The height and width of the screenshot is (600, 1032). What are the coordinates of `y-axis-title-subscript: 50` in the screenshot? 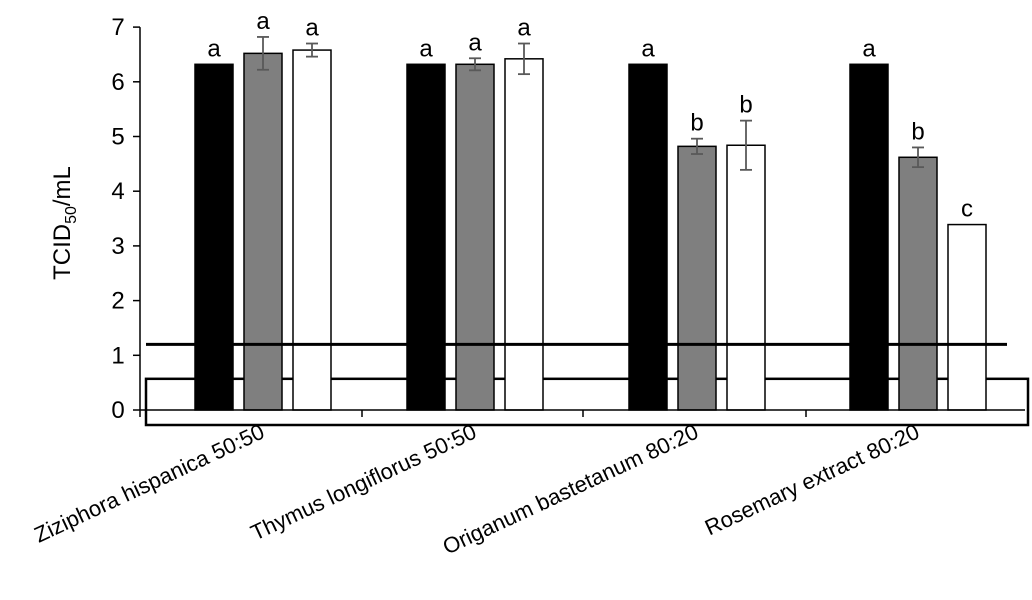 It's located at (71, 215).